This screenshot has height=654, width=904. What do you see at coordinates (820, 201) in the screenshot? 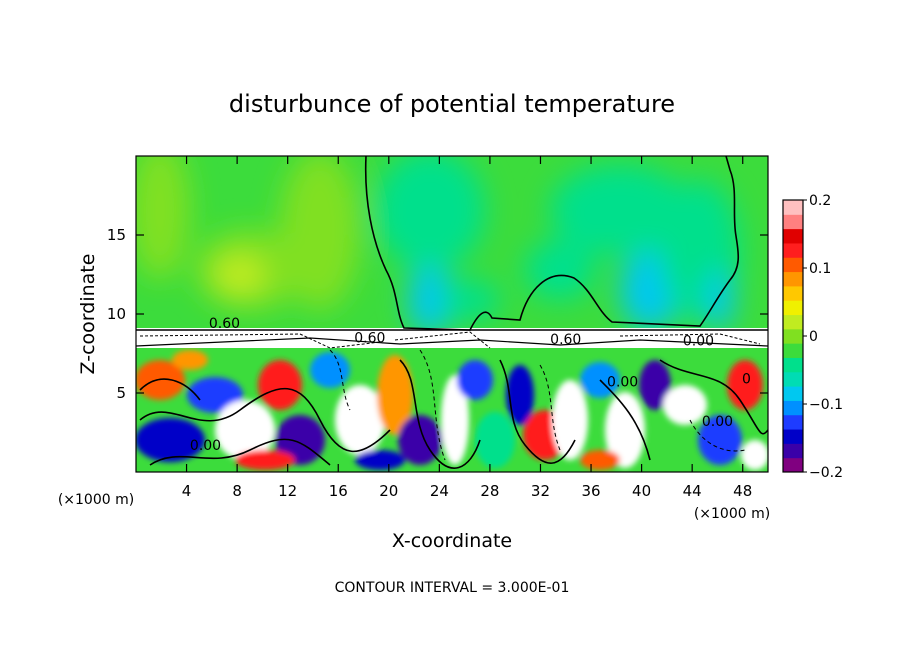
I see `colorbar-tick-label: 0.2` at bounding box center [820, 201].